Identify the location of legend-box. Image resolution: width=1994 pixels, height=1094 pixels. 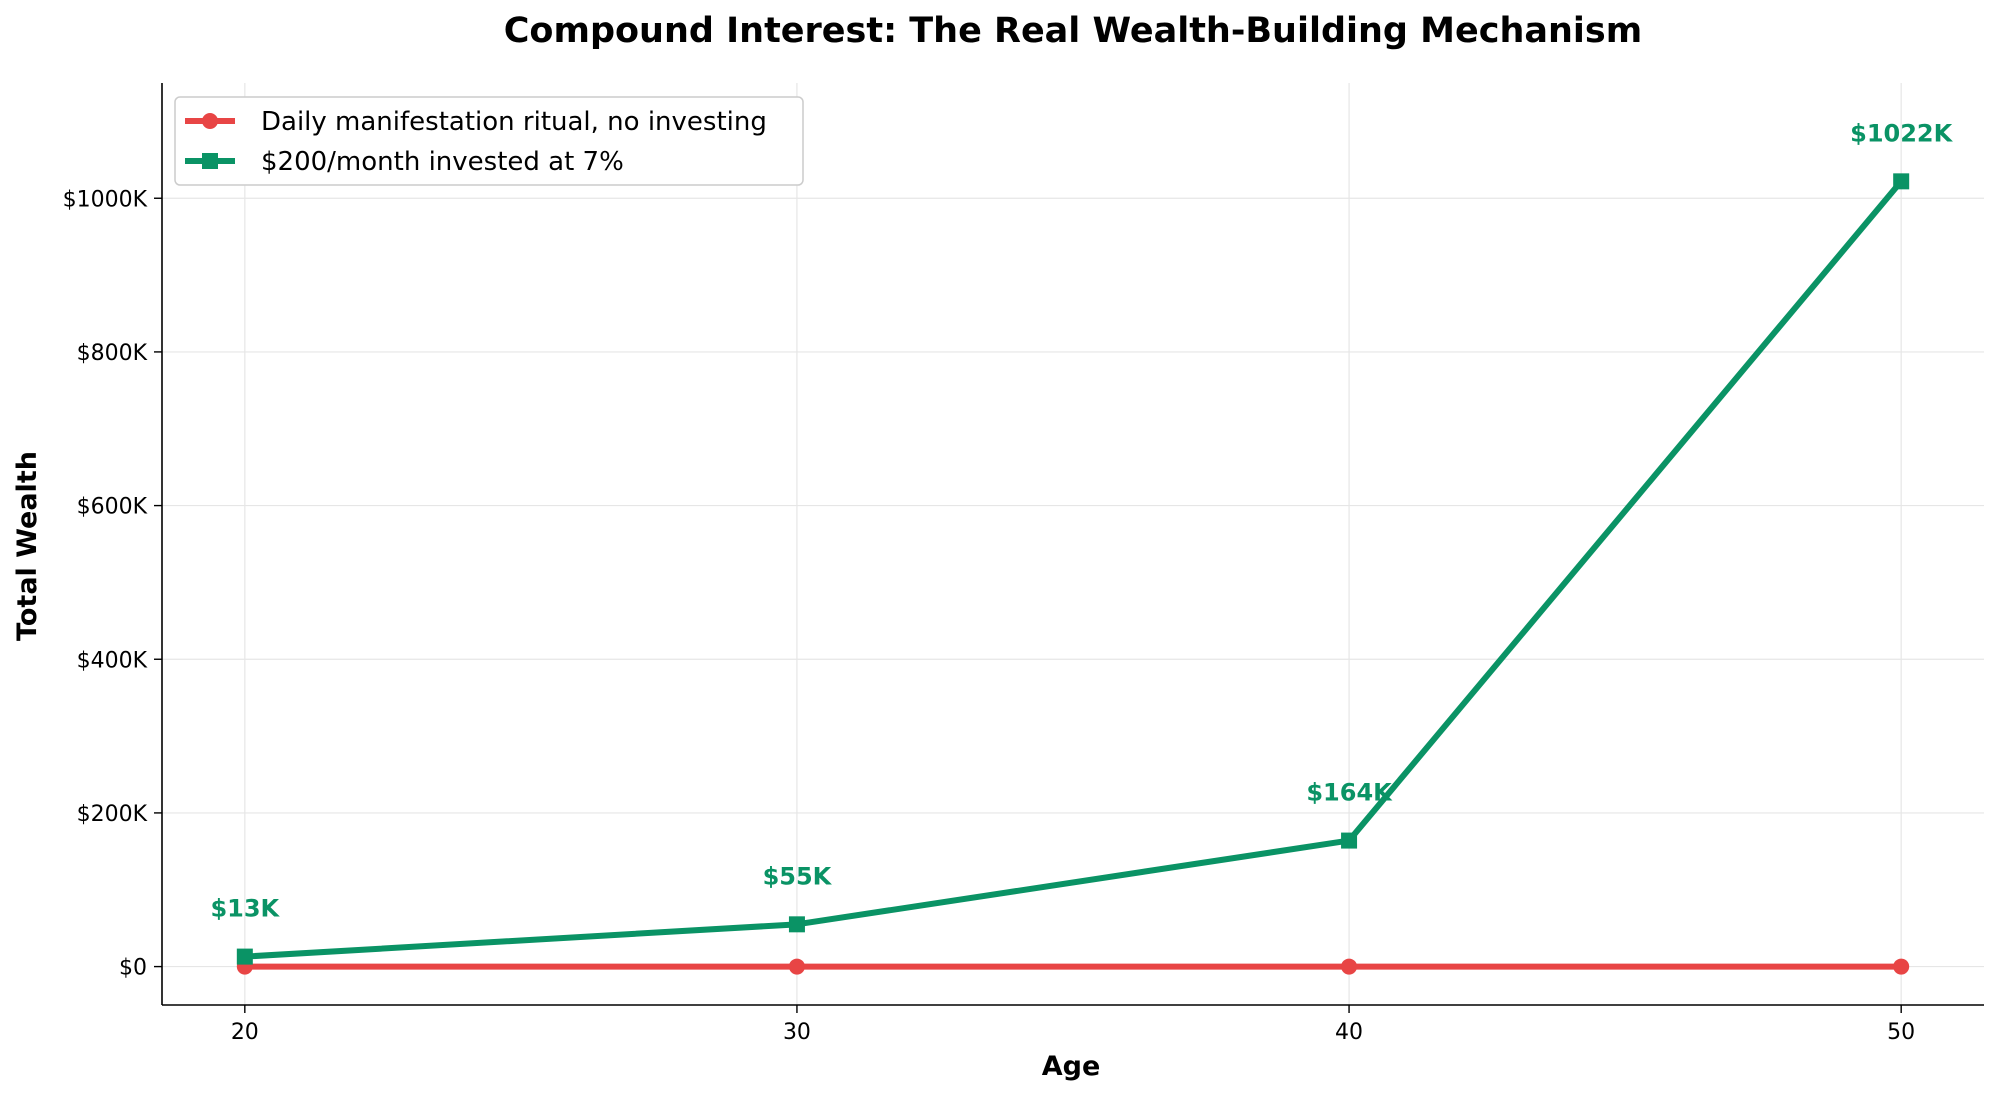
(489, 141).